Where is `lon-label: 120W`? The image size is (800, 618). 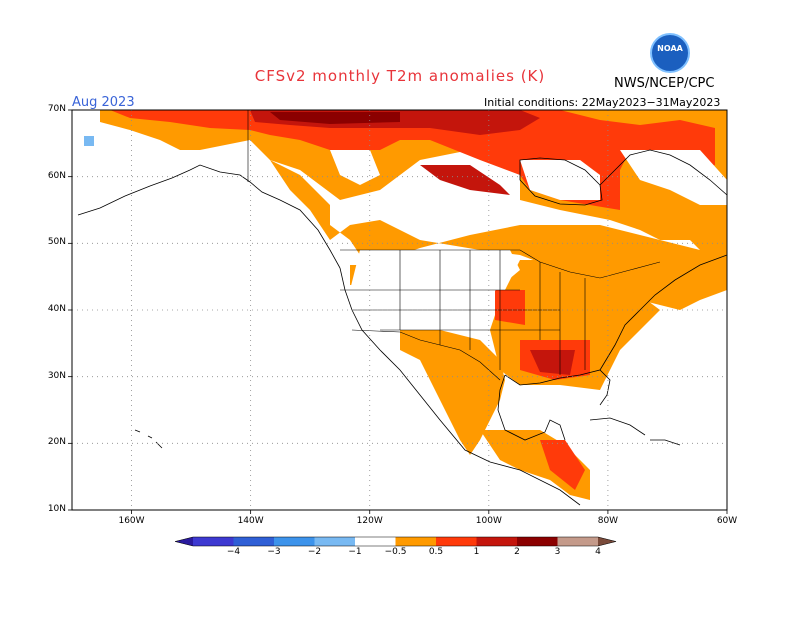
lon-label: 120W is located at coordinates (369, 521).